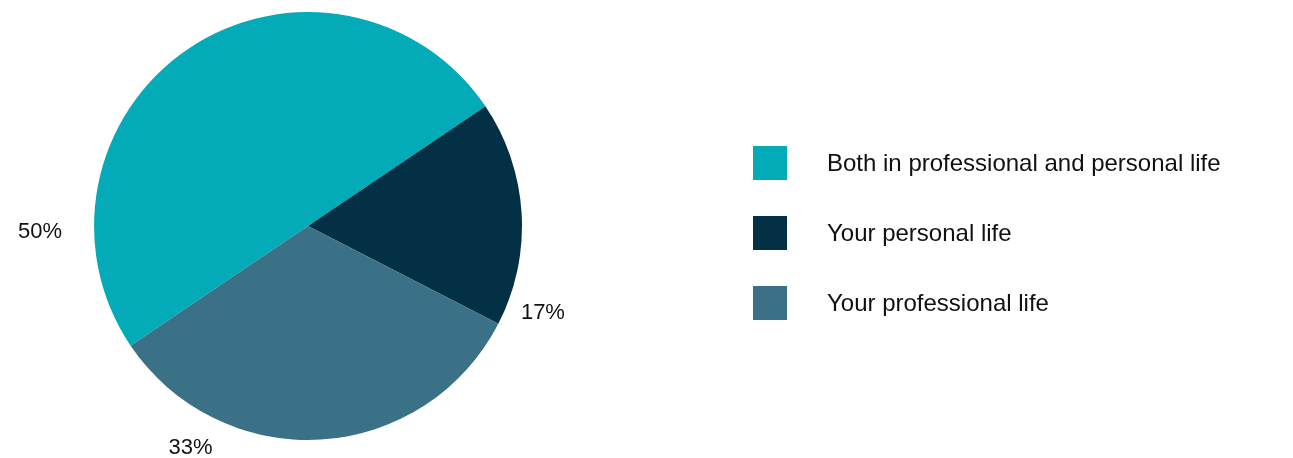  Describe the element at coordinates (40, 231) in the screenshot. I see `data-label: 50%` at that location.